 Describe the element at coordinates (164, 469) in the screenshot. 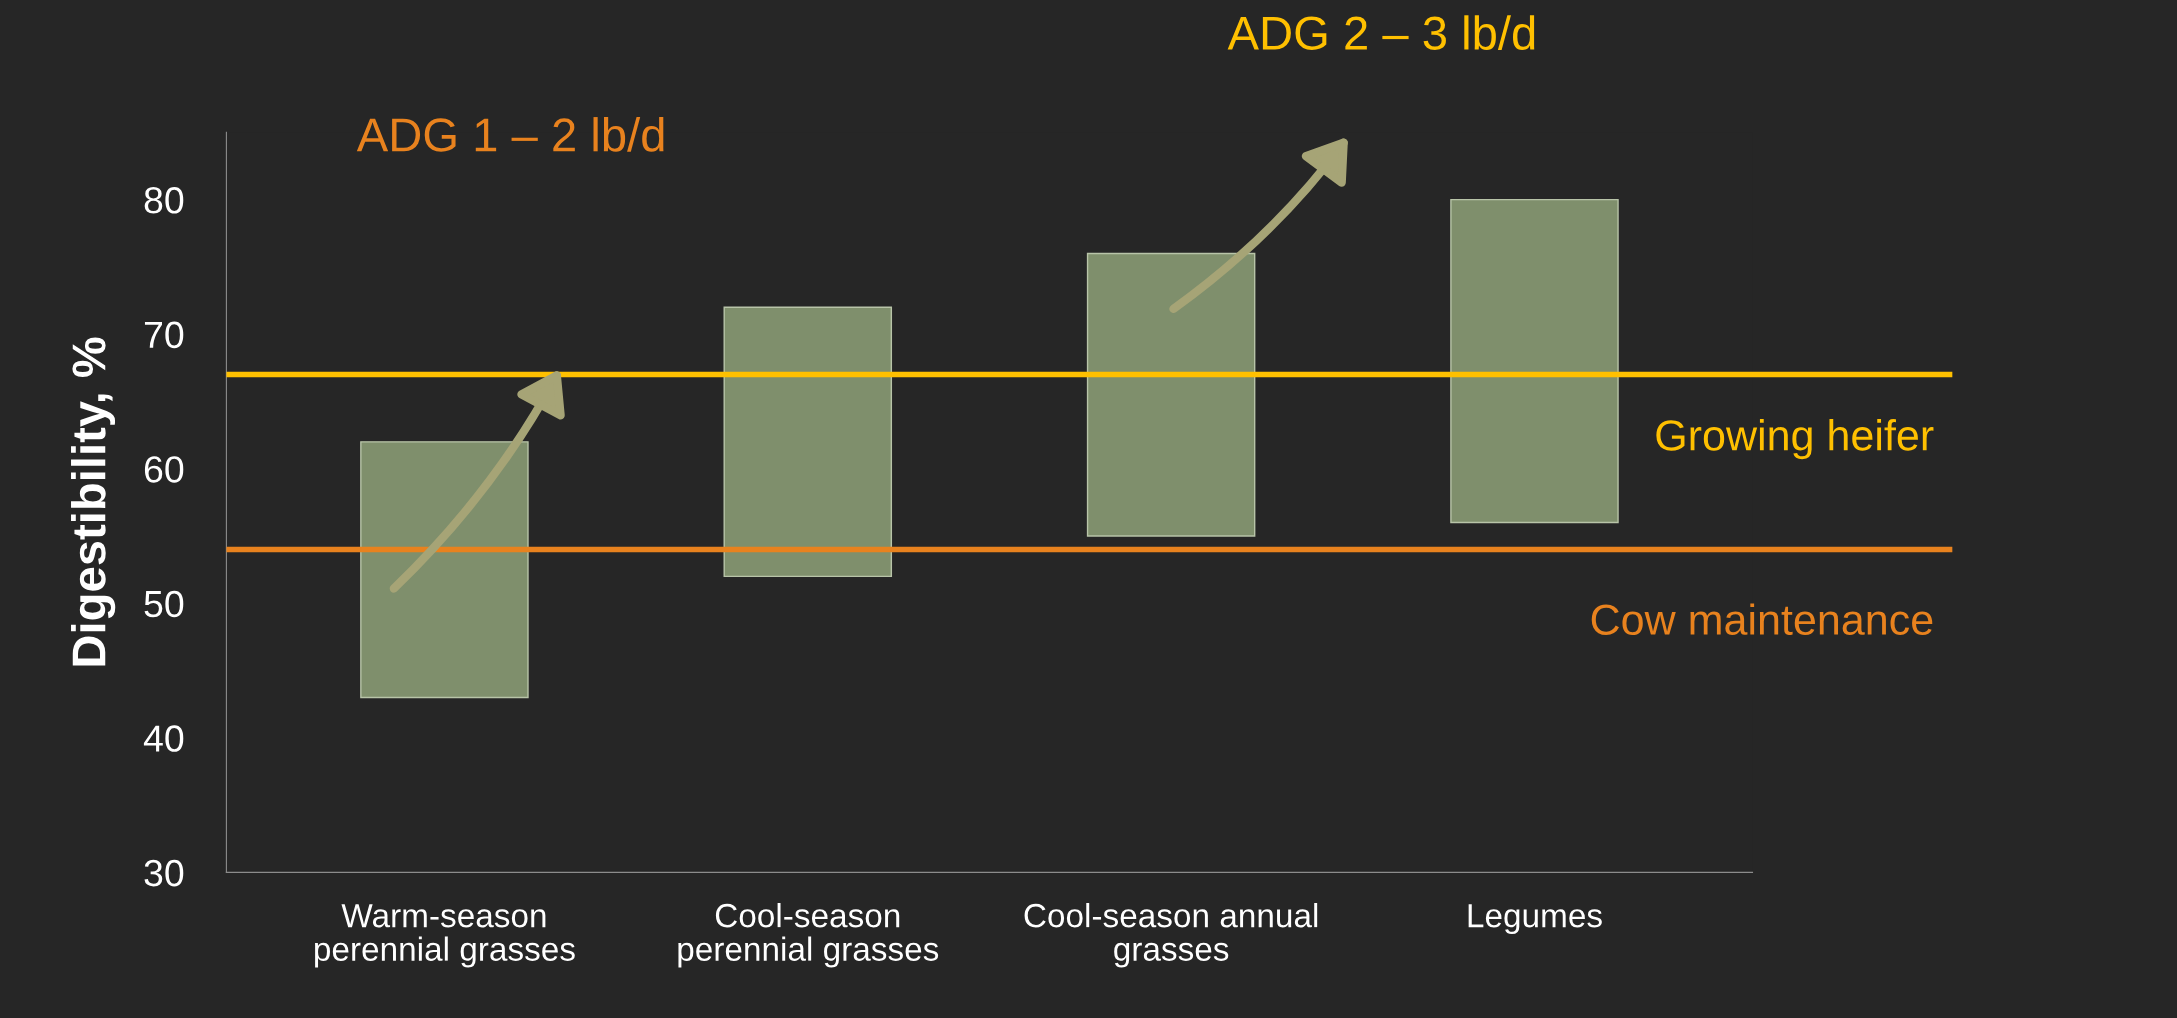

I see `y-tick-label: 60` at that location.